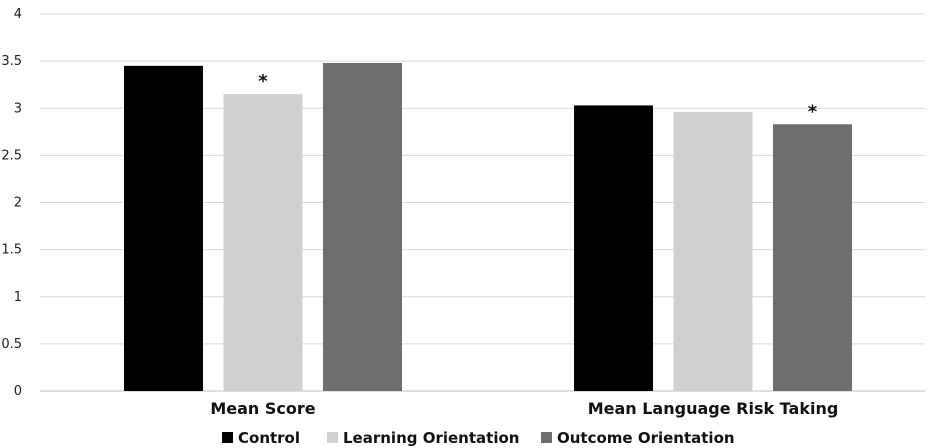 The height and width of the screenshot is (448, 933). Describe the element at coordinates (269, 438) in the screenshot. I see `legend-label: Control` at that location.